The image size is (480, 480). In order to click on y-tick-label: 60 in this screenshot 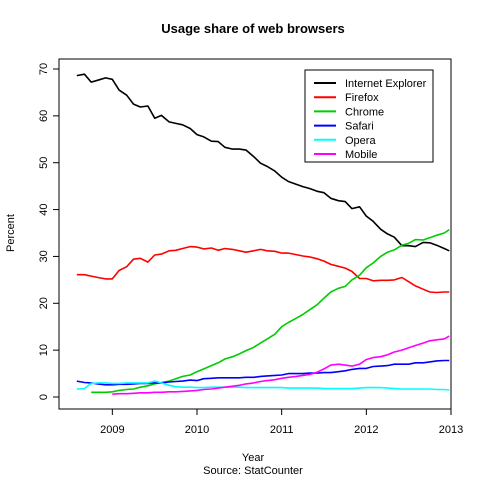, I will do `click(44, 116)`.